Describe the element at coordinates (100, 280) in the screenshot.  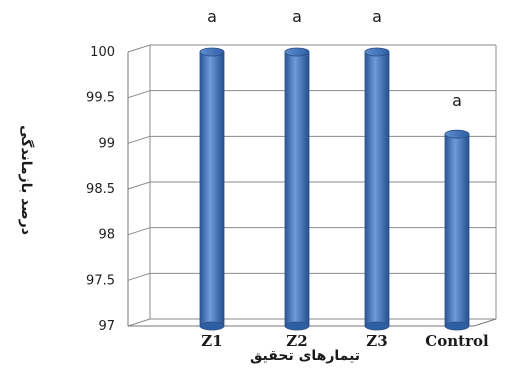
I see `y-tick-label: 97.5` at that location.